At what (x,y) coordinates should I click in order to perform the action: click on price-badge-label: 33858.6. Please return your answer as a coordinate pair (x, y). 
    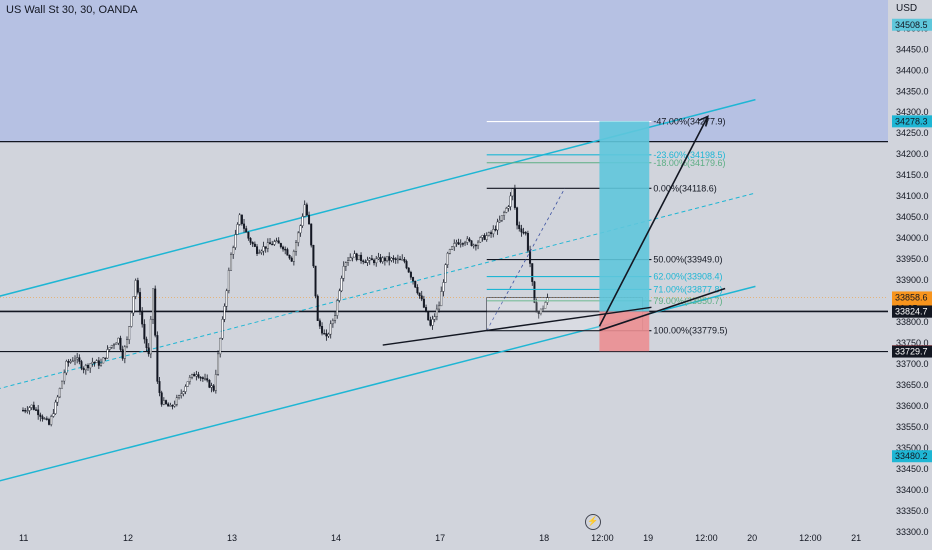
    Looking at the image, I should click on (911, 297).